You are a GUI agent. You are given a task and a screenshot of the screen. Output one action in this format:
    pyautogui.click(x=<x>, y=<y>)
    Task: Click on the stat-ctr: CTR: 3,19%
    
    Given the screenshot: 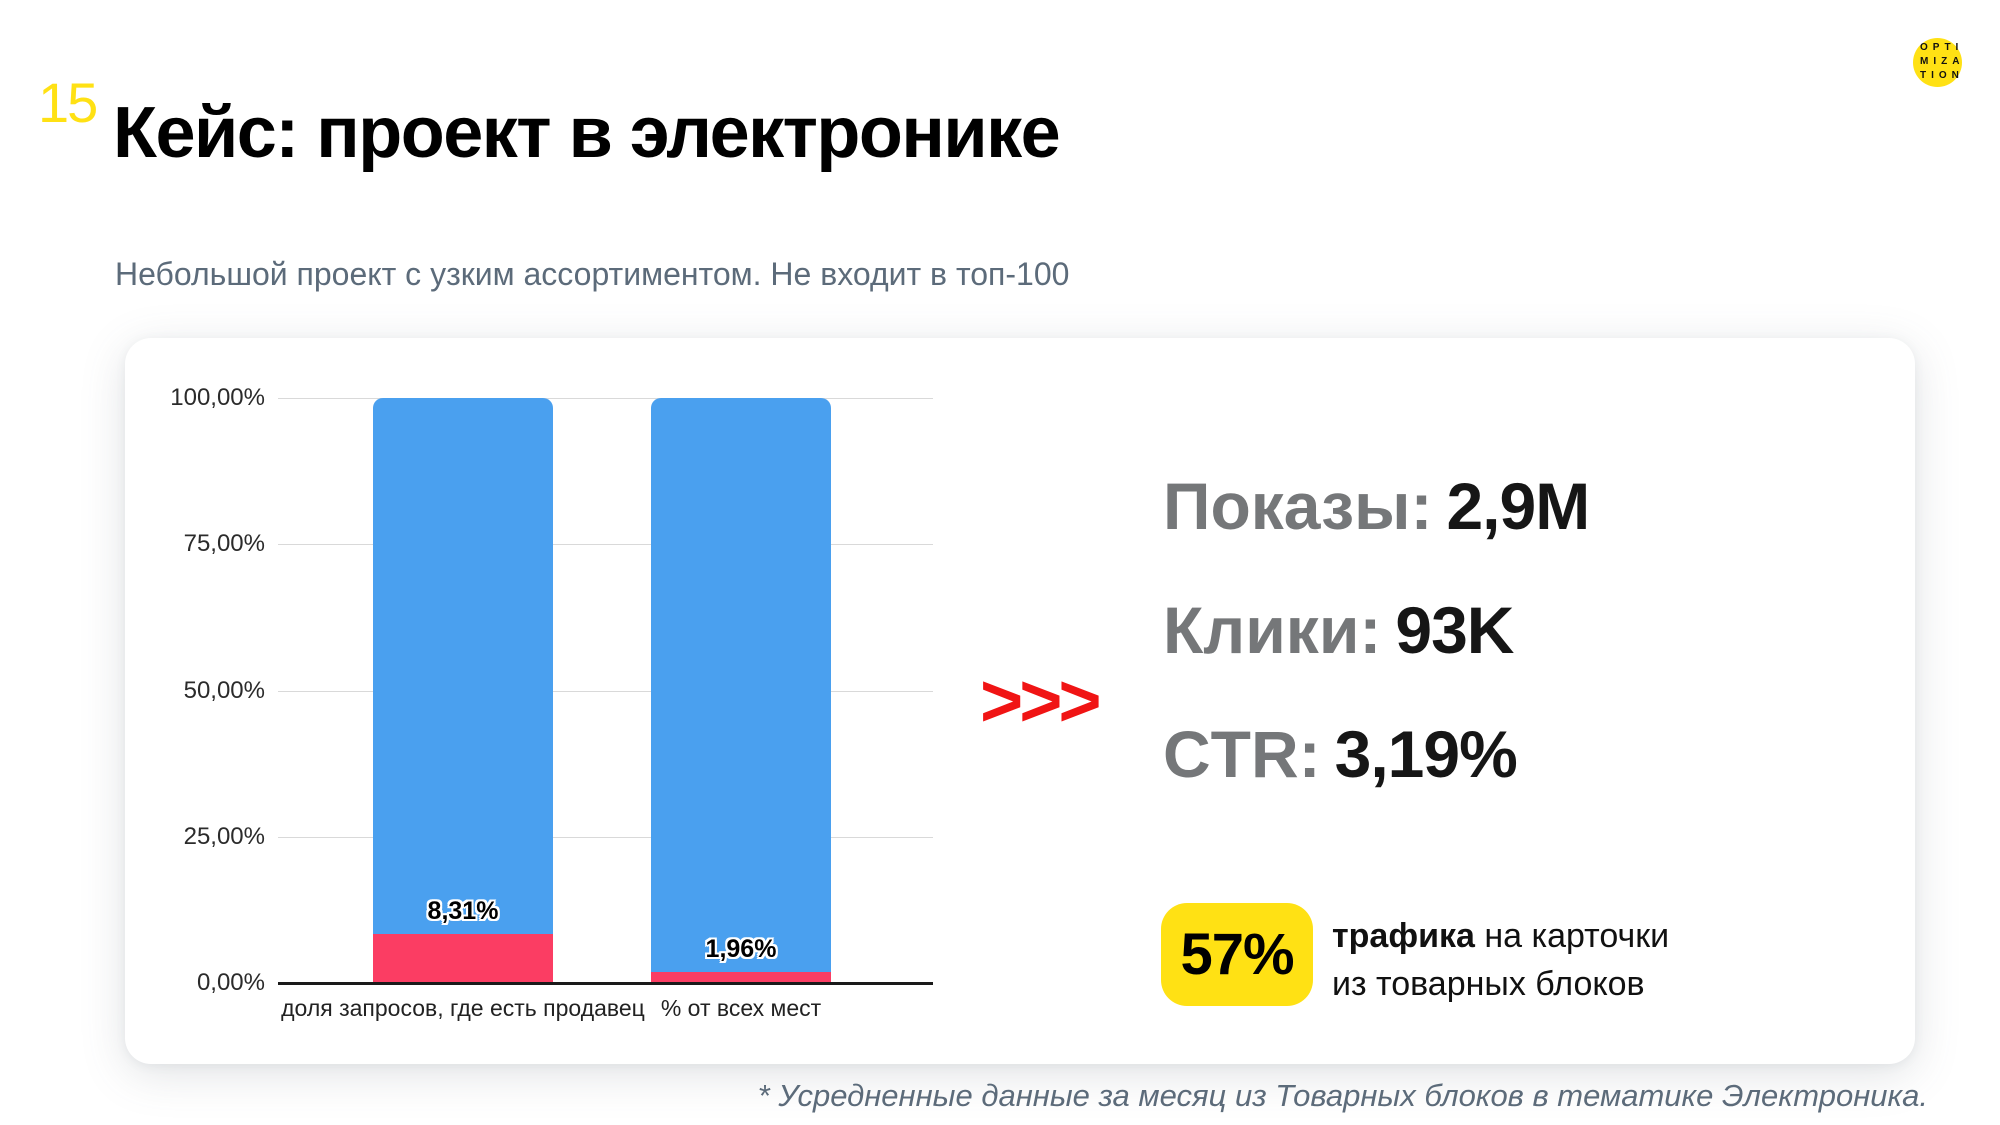 What is the action you would take?
    pyautogui.click(x=1340, y=754)
    